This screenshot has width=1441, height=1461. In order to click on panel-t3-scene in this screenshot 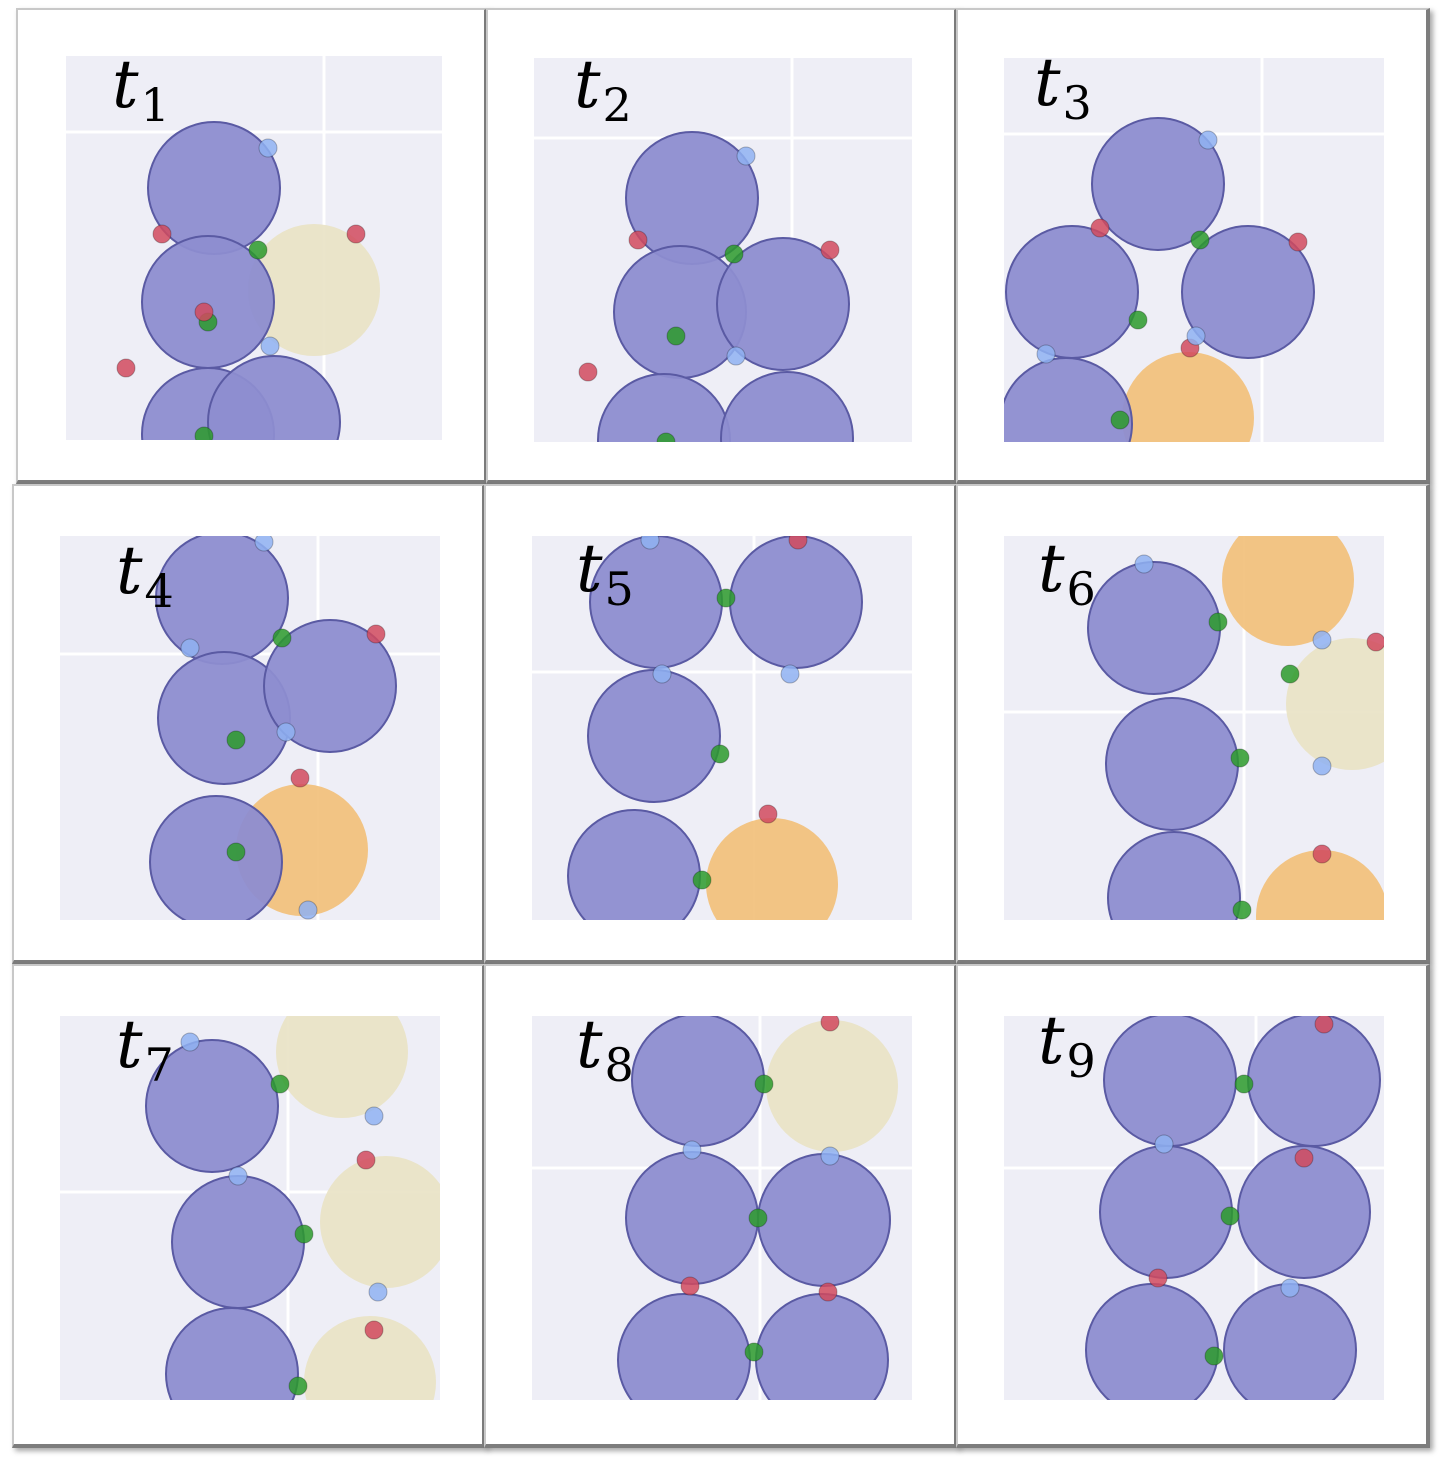, I will do `click(1194, 250)`.